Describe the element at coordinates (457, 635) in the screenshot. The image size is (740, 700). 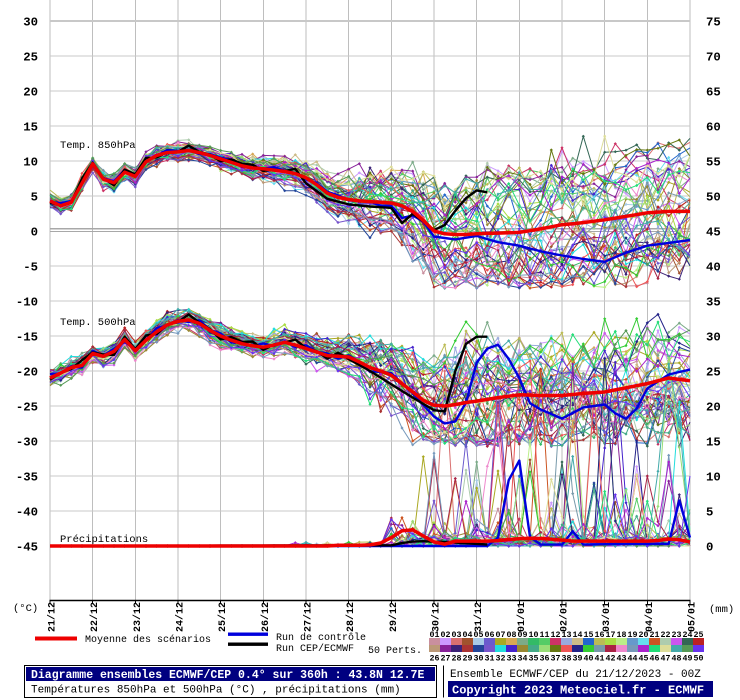
I see `svg-text: 03` at that location.